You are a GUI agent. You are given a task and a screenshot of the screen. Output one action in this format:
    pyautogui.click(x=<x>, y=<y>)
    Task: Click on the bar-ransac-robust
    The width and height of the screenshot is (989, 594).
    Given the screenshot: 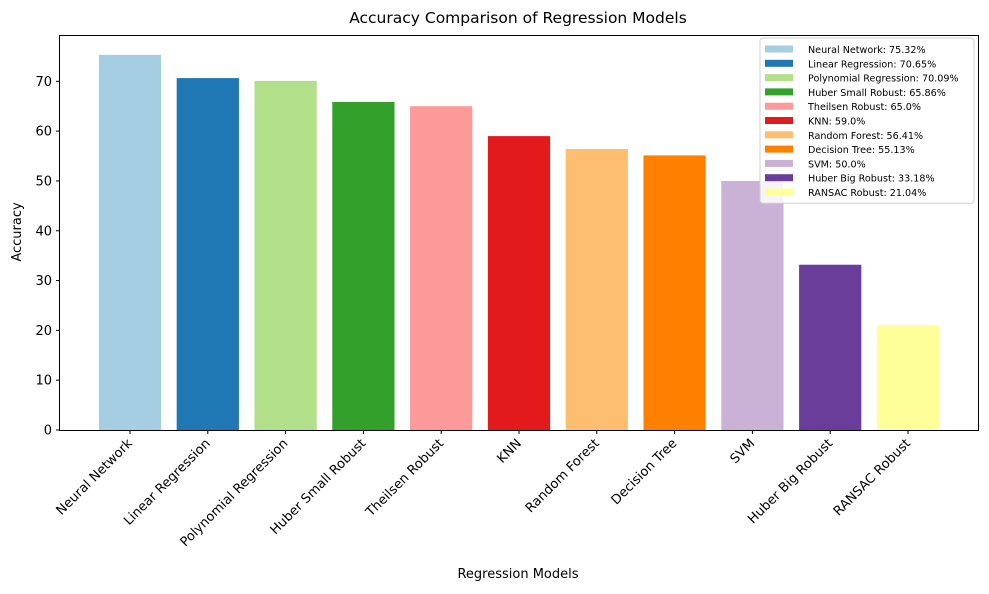 What is the action you would take?
    pyautogui.click(x=908, y=377)
    